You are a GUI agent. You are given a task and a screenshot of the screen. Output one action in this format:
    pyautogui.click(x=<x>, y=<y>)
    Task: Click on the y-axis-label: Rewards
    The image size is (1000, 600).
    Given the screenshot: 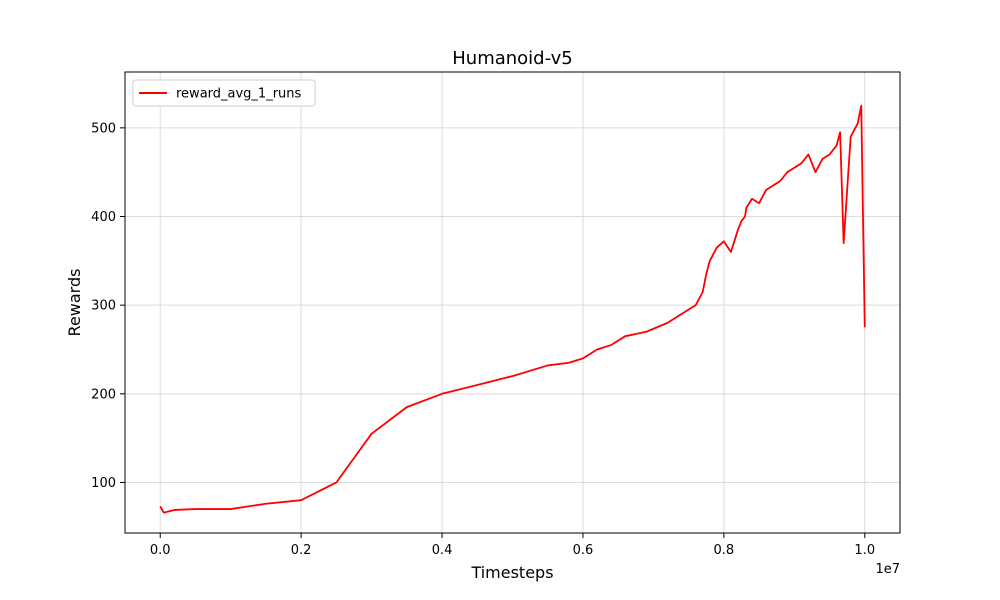 What is the action you would take?
    pyautogui.click(x=74, y=303)
    